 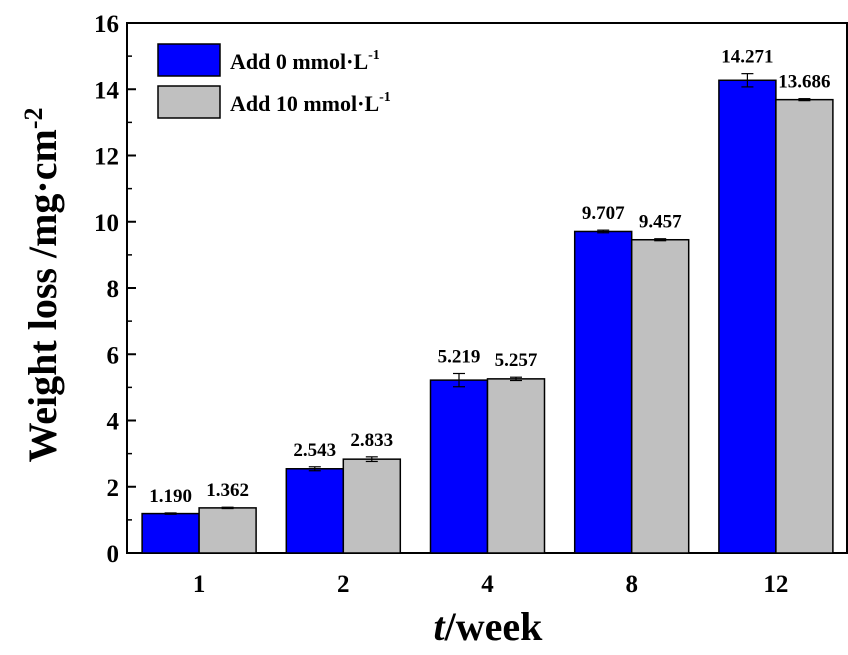 I want to click on data-label: 13.686, so click(x=804, y=82).